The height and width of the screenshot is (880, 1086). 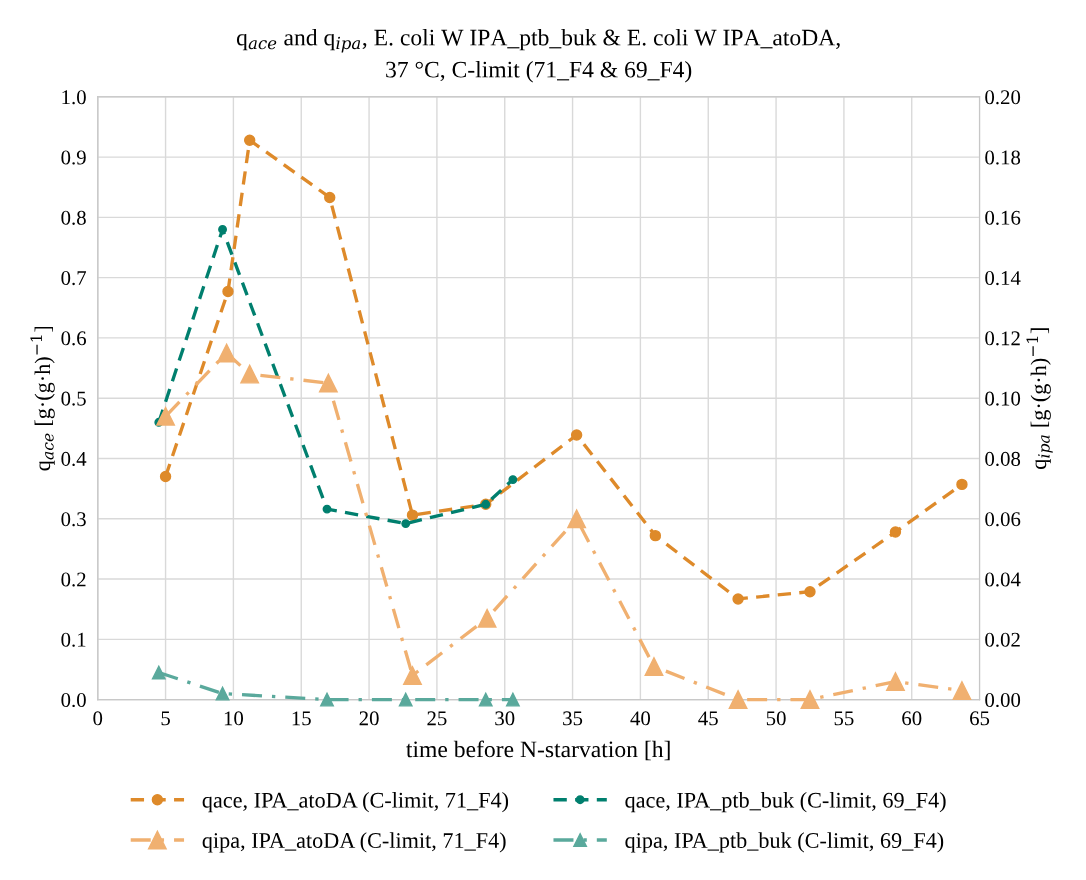 I want to click on y2-tick-label: 0.18, so click(x=1003, y=157).